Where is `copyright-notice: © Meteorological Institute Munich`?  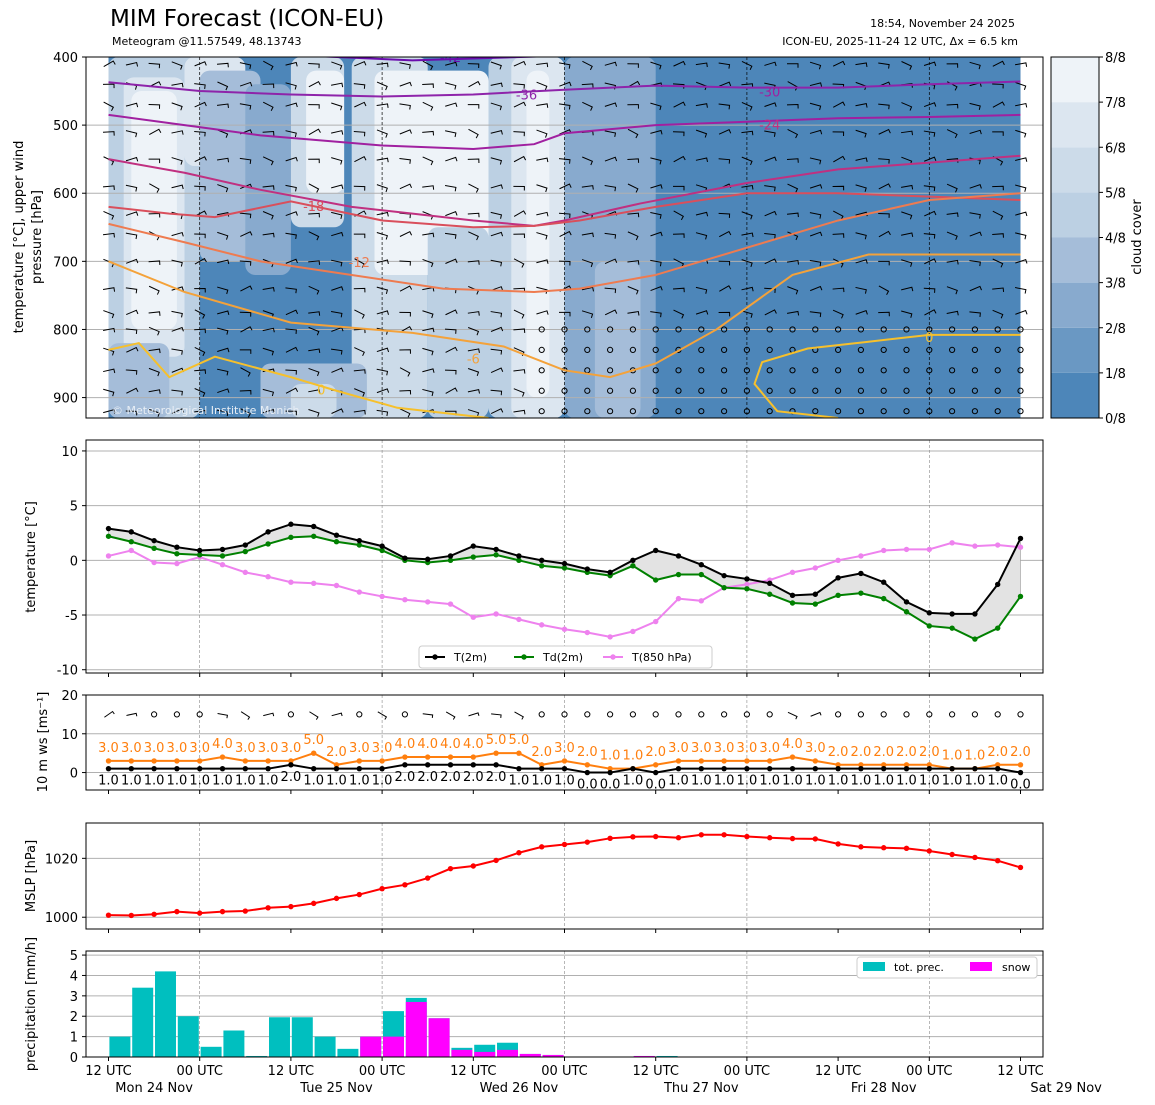 copyright-notice: © Meteorological Institute Munich is located at coordinates (205, 410).